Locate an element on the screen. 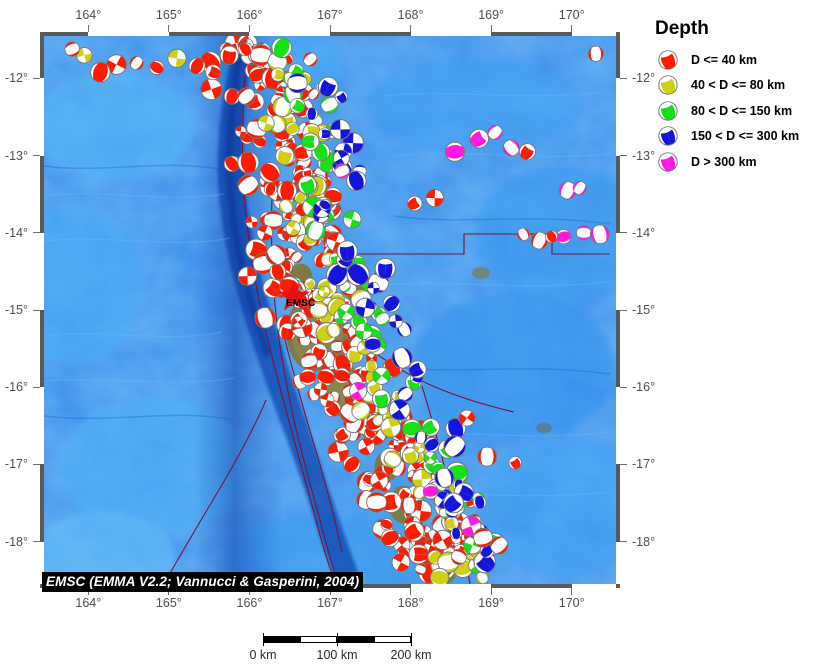 Image resolution: width=818 pixels, height=671 pixels. legend-item-label: 40 < D <= 80 km is located at coordinates (738, 85).